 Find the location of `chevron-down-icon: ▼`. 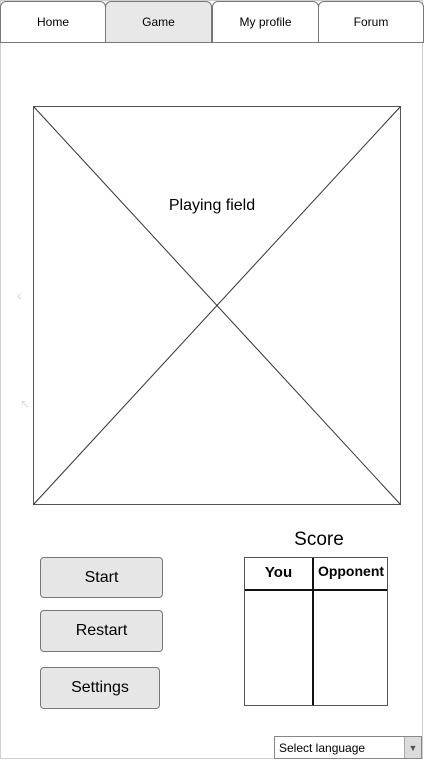

chevron-down-icon: ▼ is located at coordinates (412, 747).